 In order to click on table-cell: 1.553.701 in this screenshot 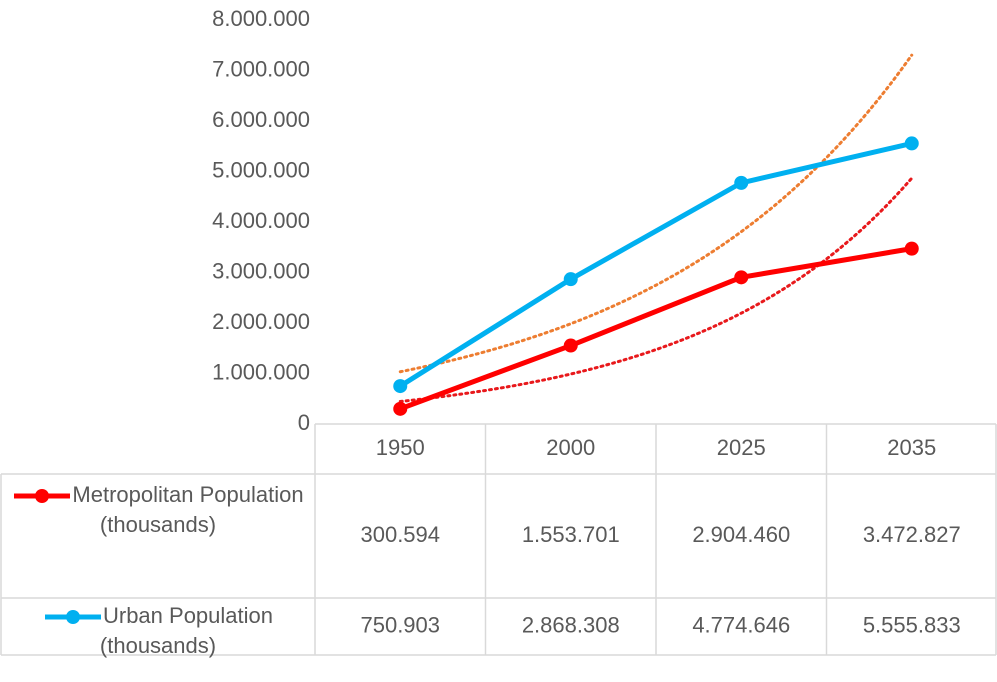, I will do `click(571, 534)`.